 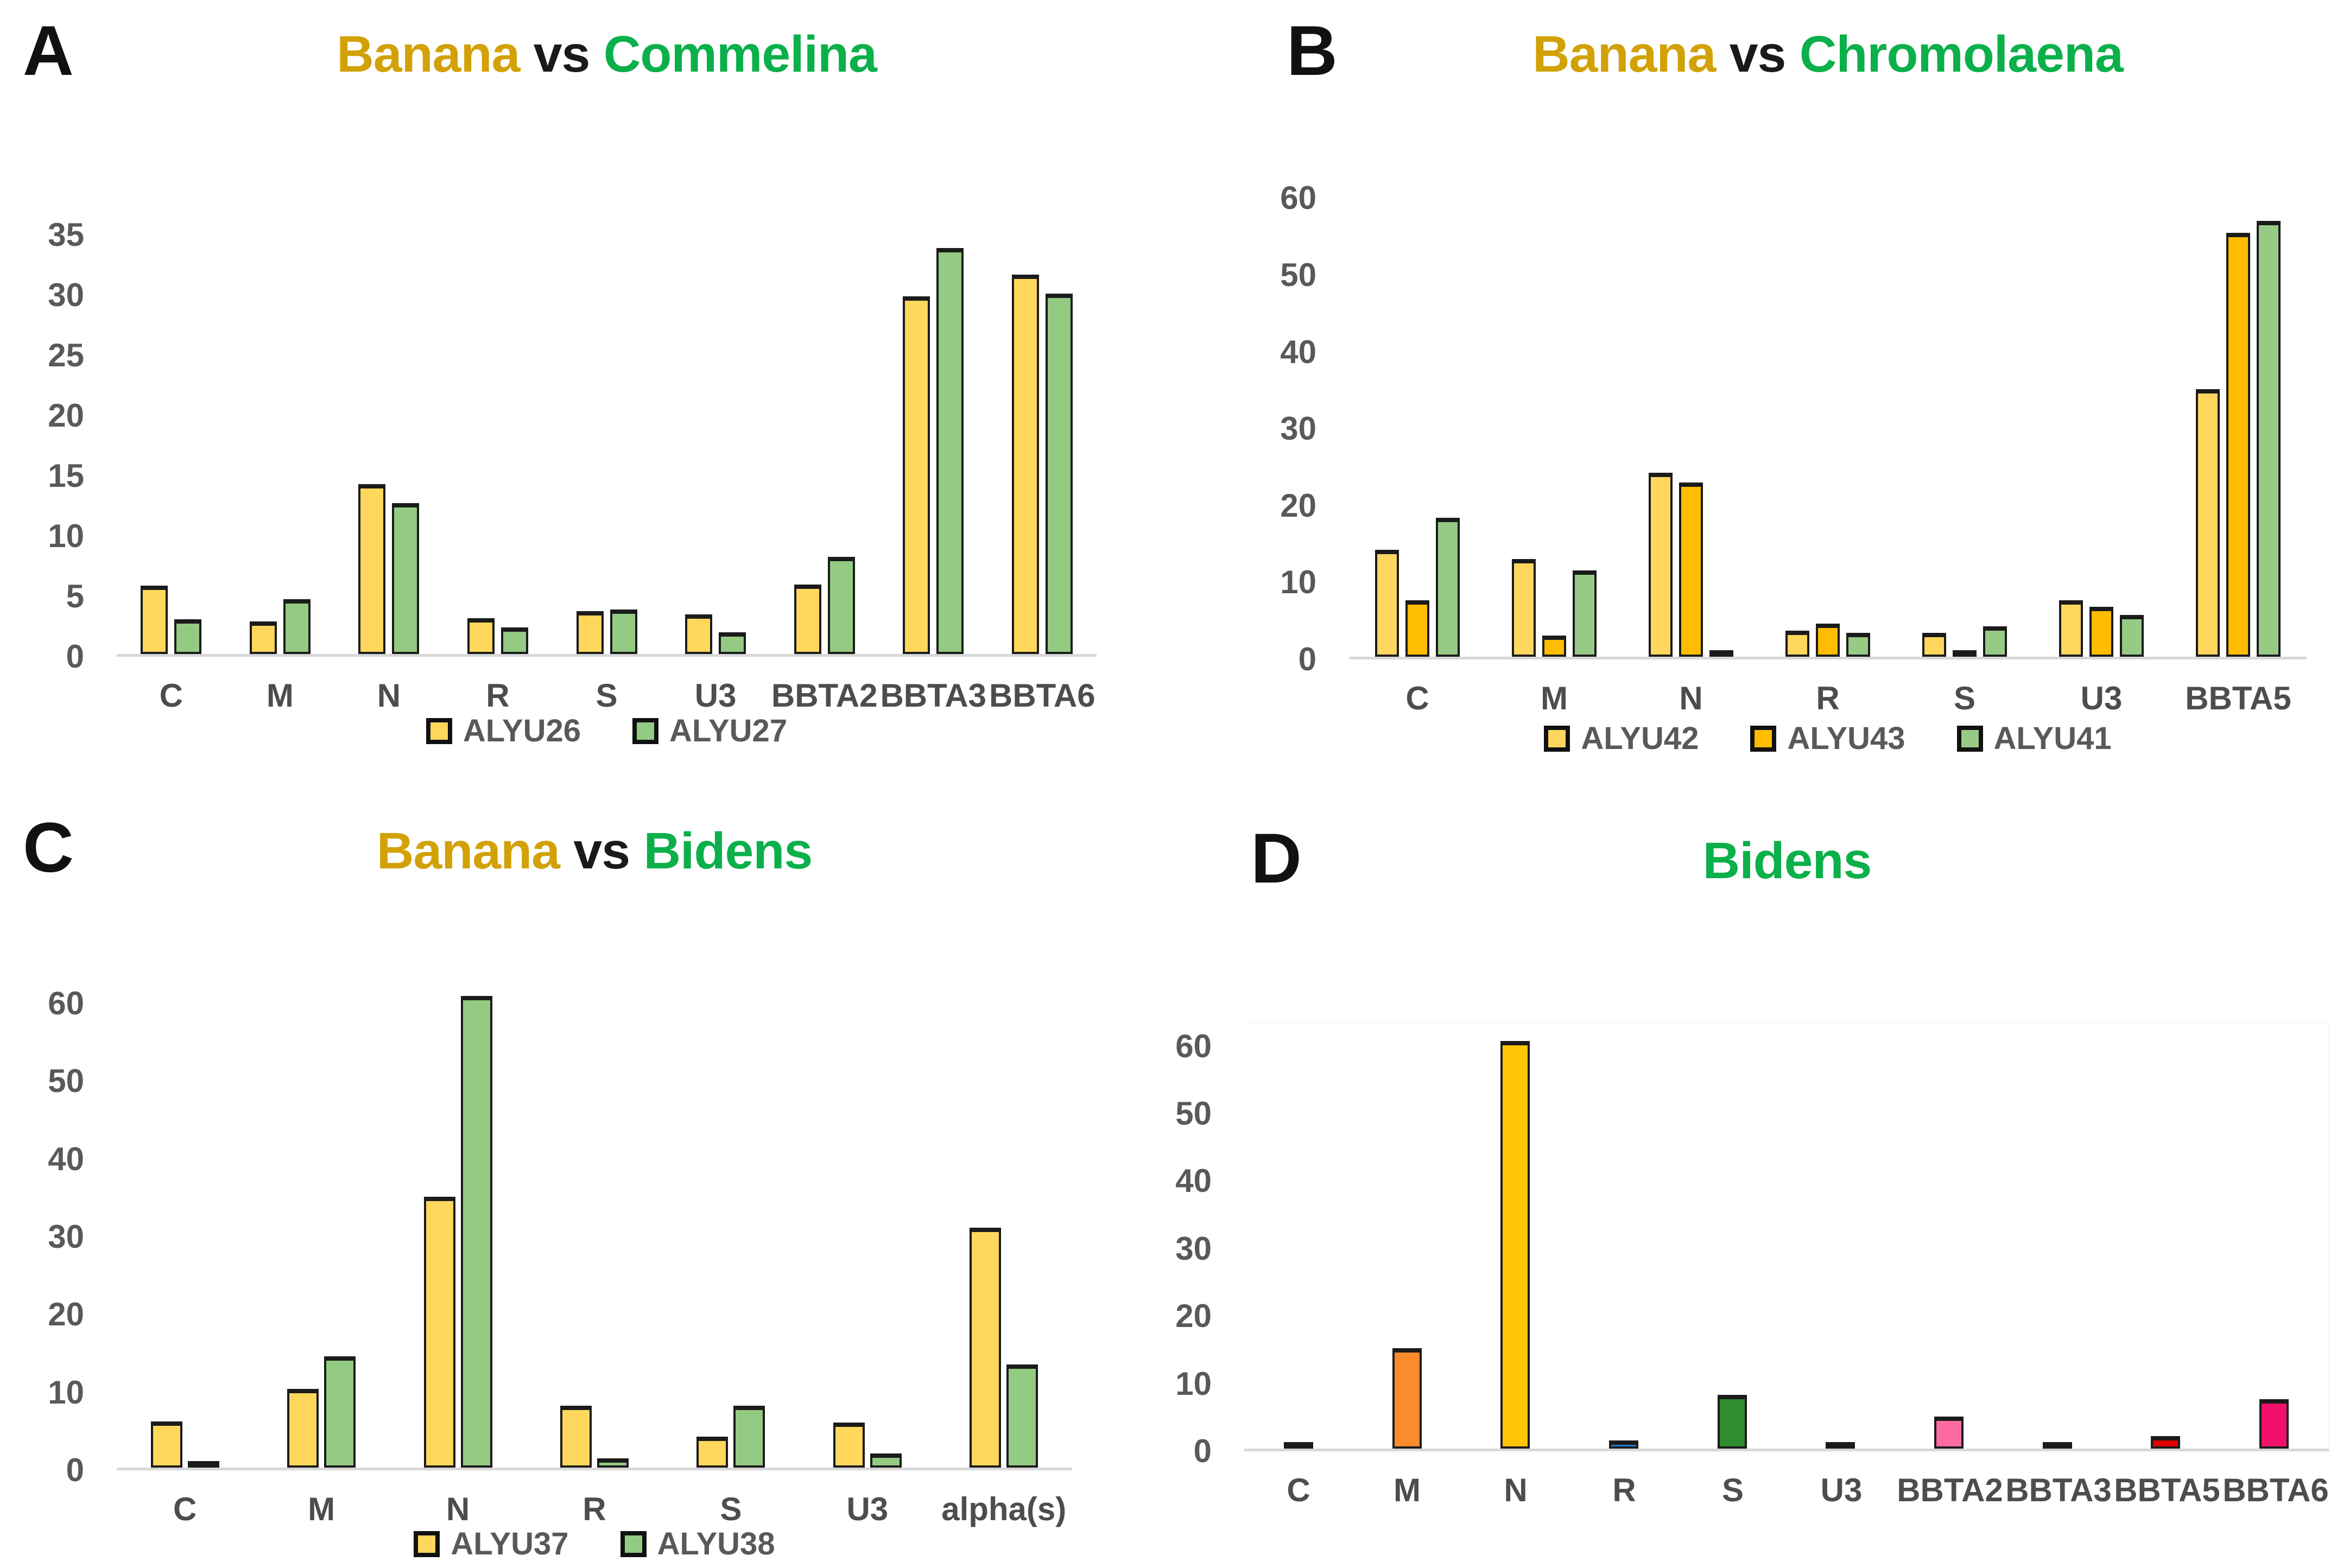 I want to click on title-part: Banana, so click(x=428, y=54).